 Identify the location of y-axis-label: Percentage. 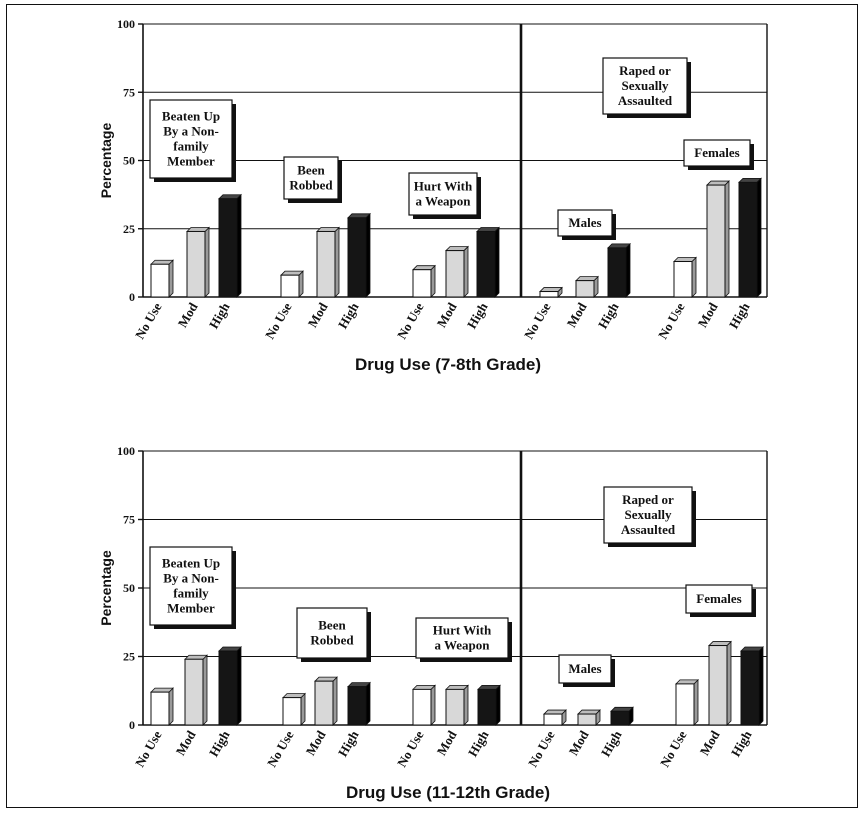
(106, 161).